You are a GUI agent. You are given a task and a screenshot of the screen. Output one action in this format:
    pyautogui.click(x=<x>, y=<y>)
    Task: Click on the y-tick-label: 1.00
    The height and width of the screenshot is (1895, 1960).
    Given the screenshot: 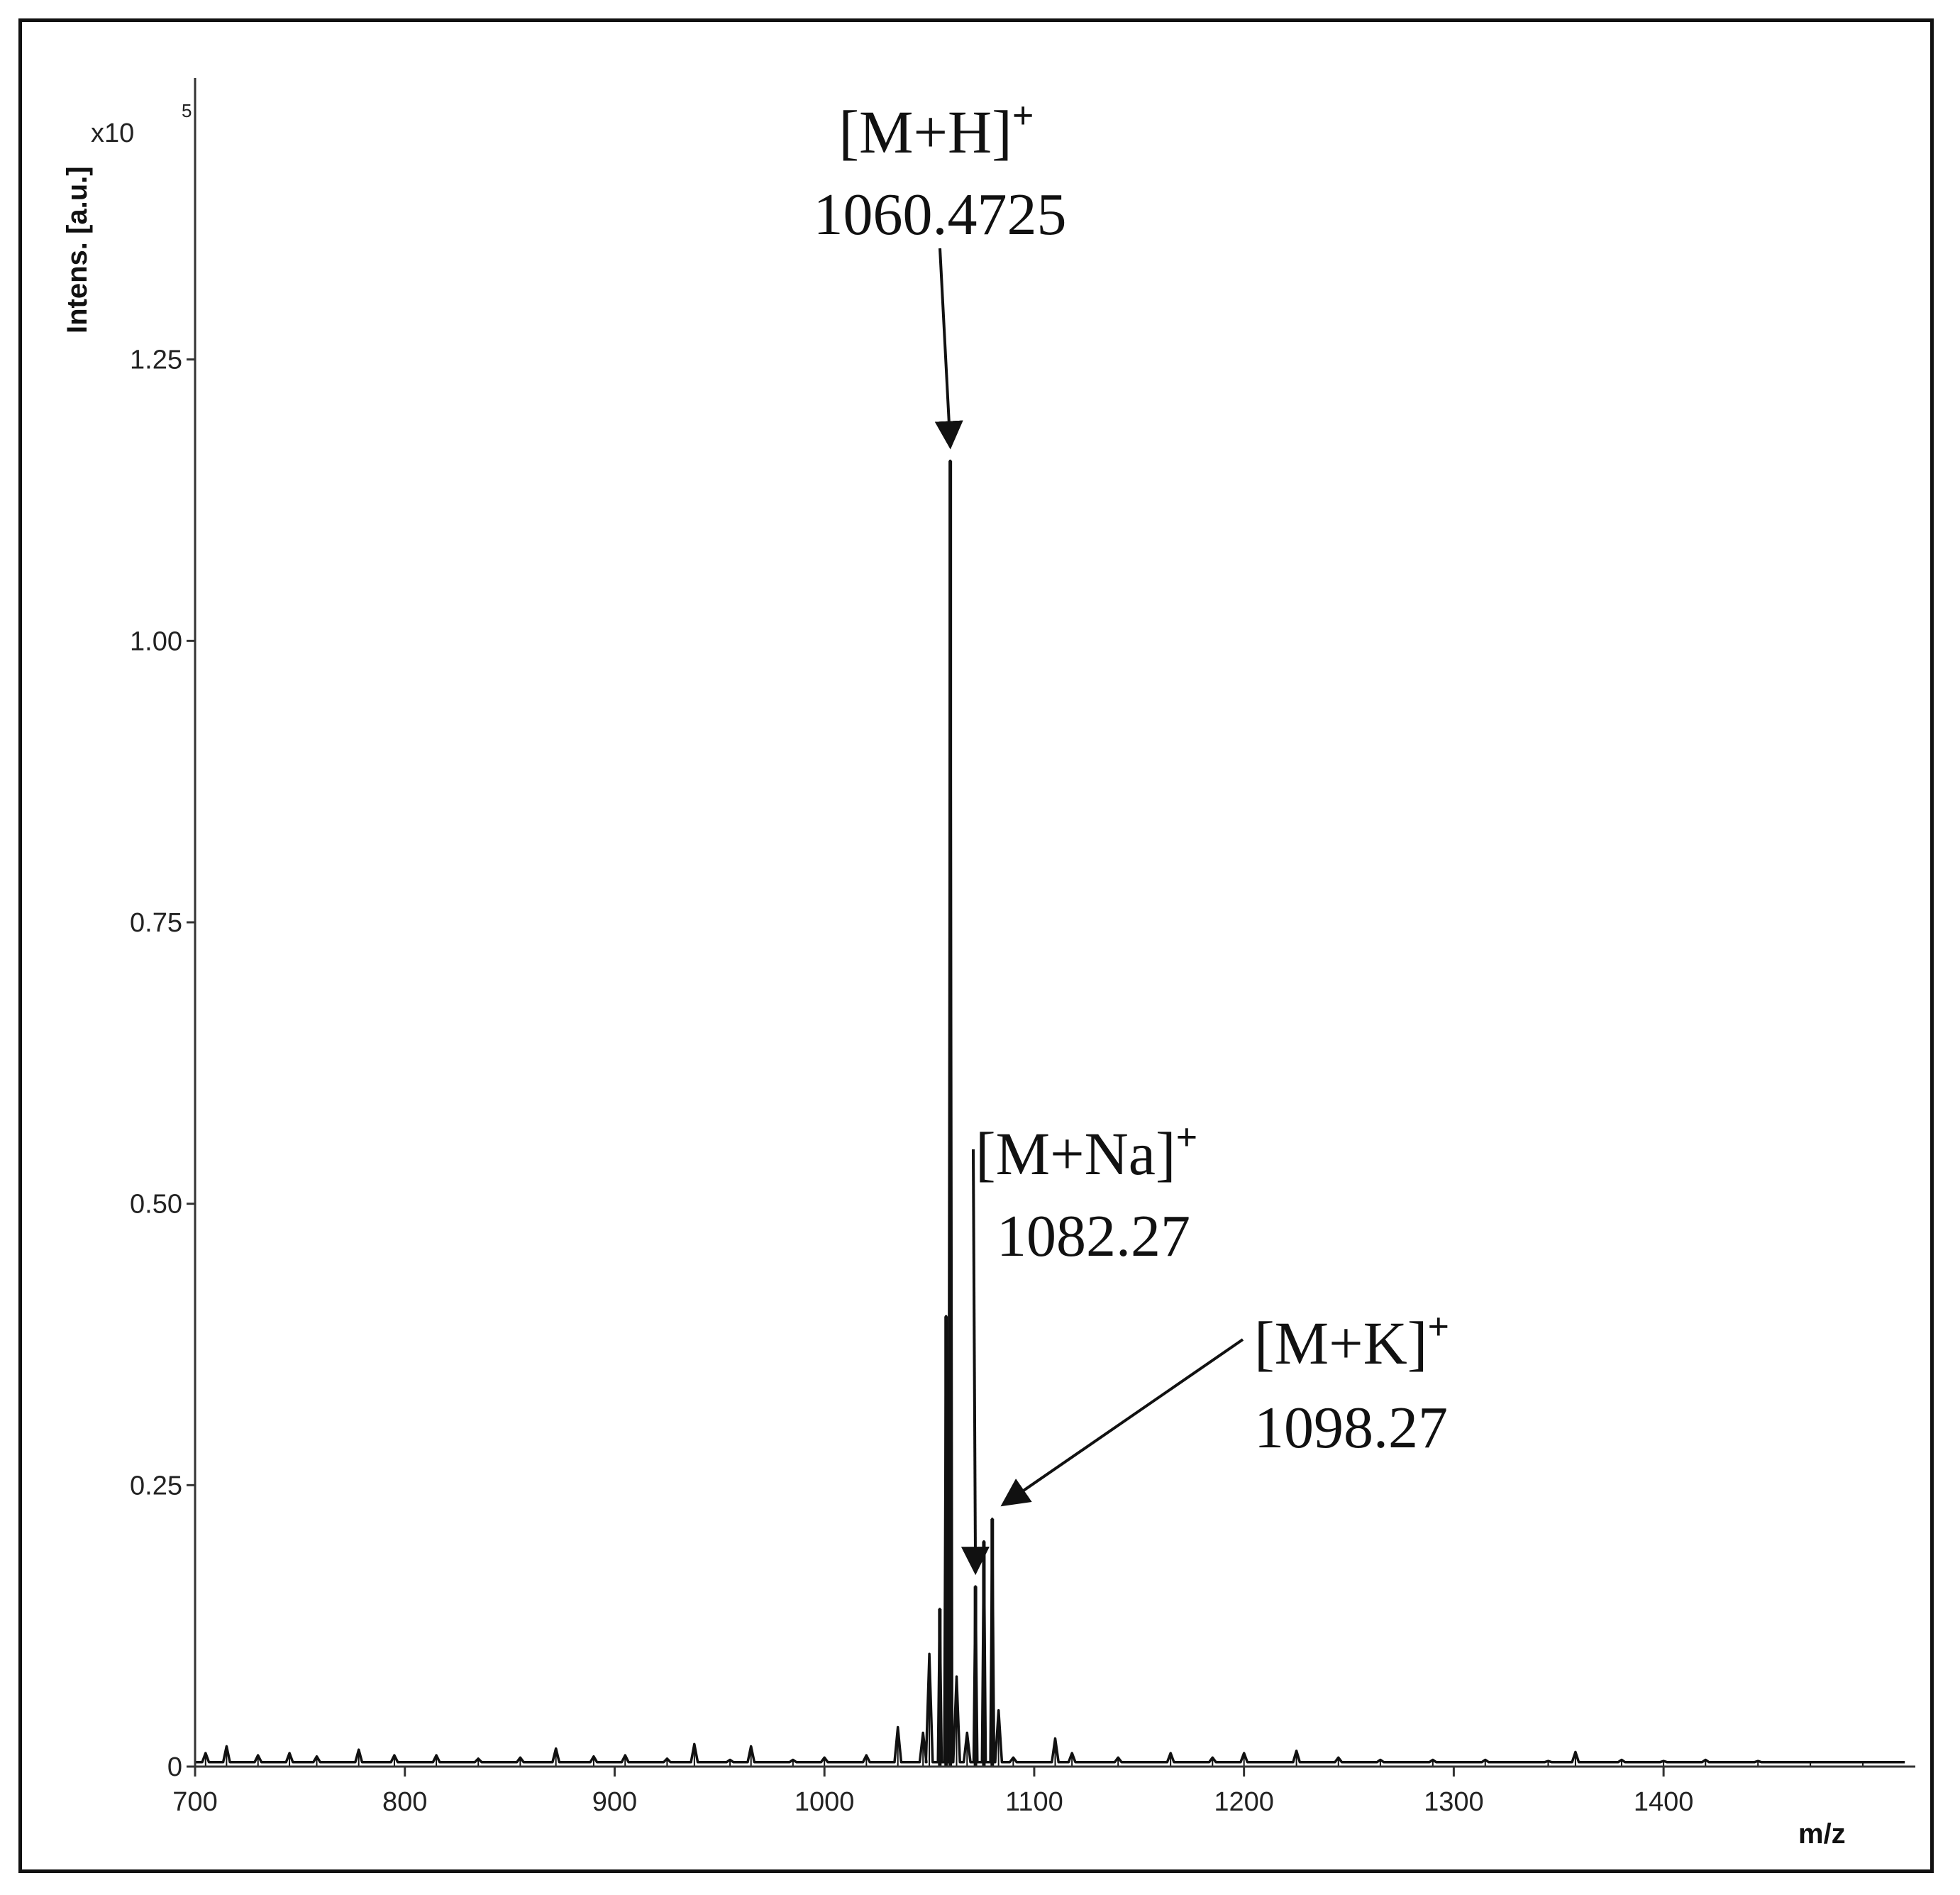 What is the action you would take?
    pyautogui.click(x=156, y=641)
    